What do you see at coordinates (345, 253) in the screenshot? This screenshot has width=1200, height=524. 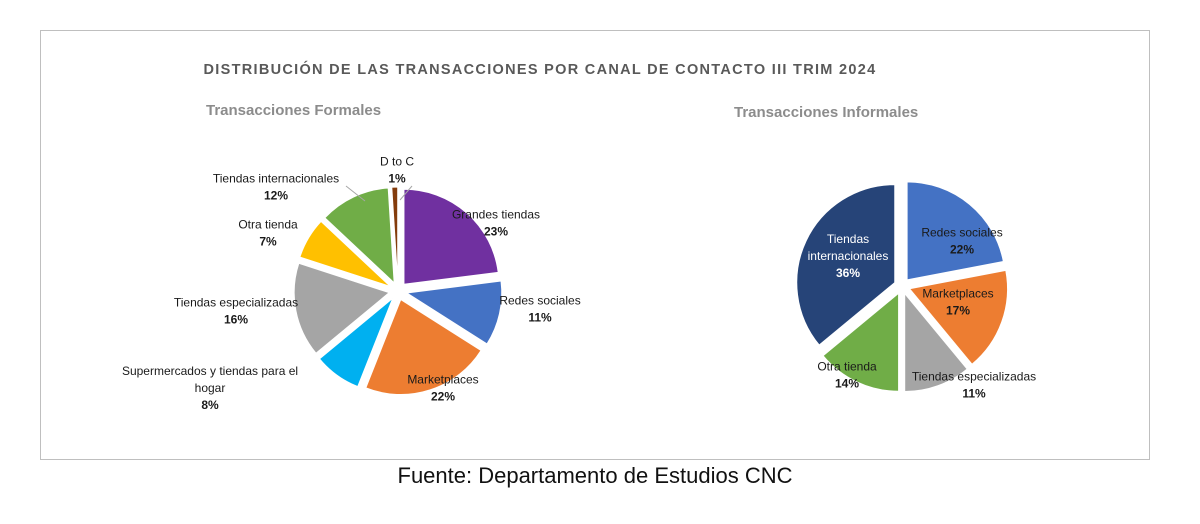 I see `formal-slice-otra-tienda` at bounding box center [345, 253].